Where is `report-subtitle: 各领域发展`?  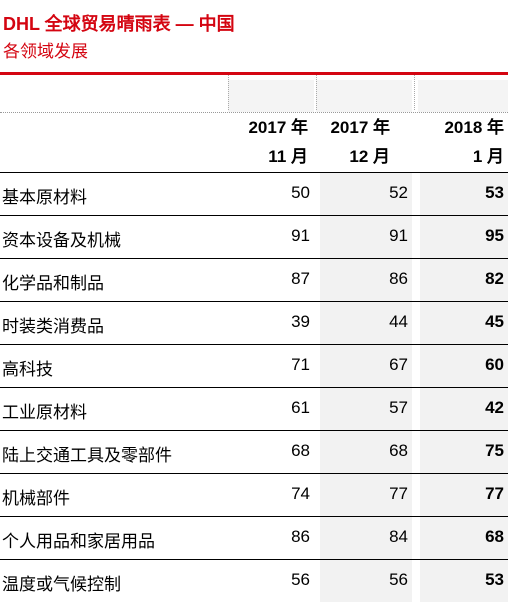 report-subtitle: 各领域发展 is located at coordinates (45, 51).